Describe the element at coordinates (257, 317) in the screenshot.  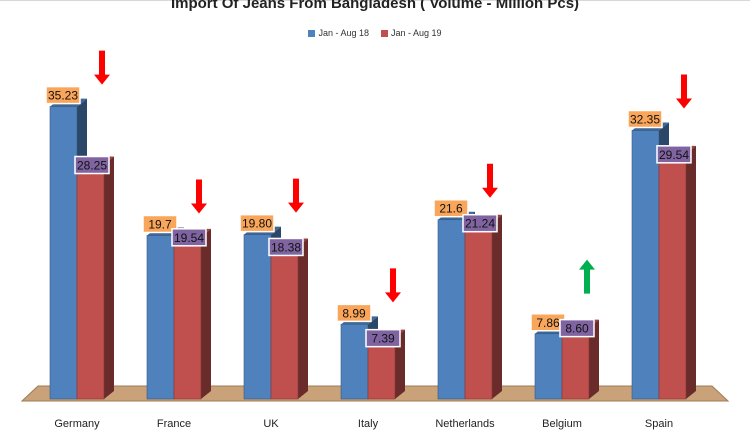
I see `bar-uk-s1` at that location.